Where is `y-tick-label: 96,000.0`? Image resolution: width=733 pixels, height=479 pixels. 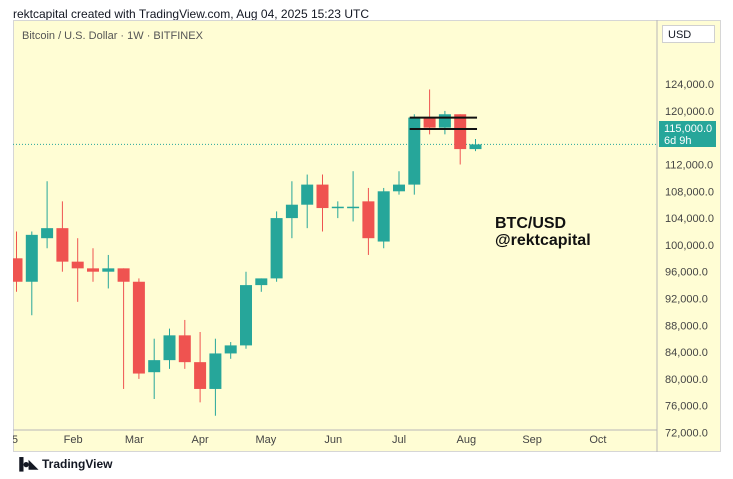
y-tick-label: 96,000.0 is located at coordinates (686, 273).